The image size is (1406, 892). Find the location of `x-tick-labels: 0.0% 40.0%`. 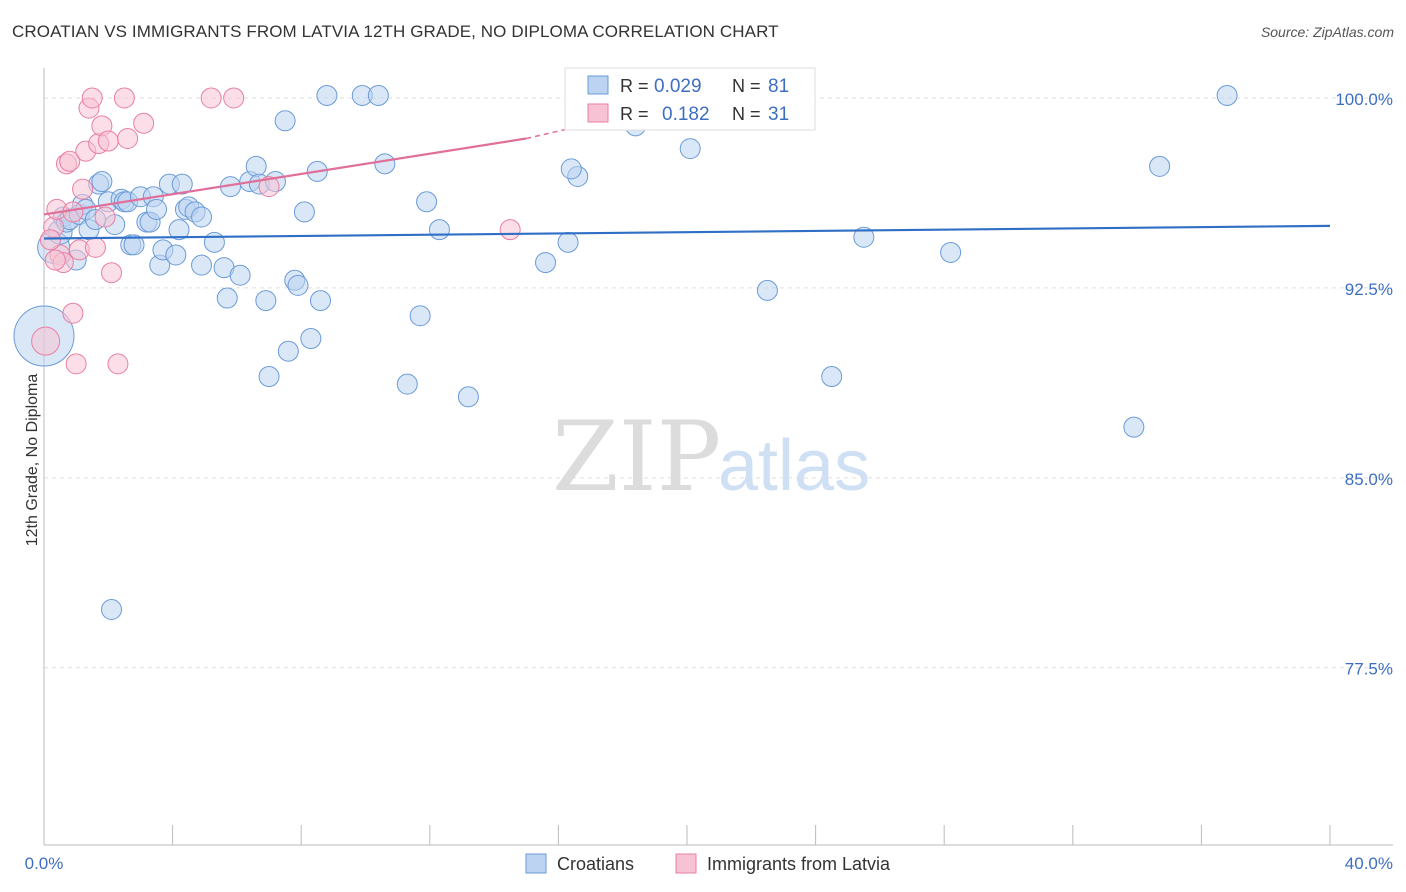

x-tick-labels: 0.0% 40.0% is located at coordinates (709, 863).